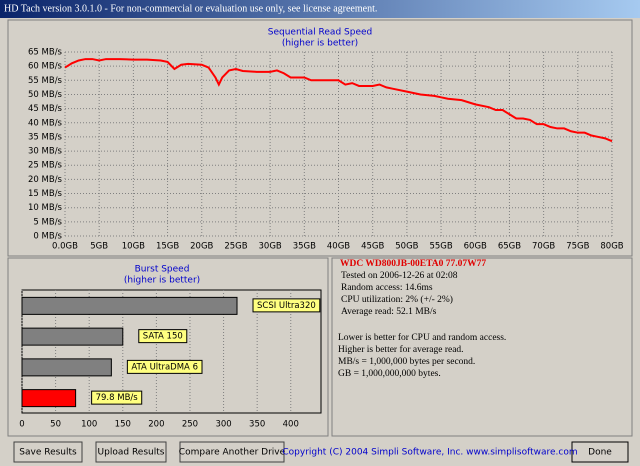 This screenshot has height=466, width=640. I want to click on x-tick-label: 70GB, so click(543, 247).